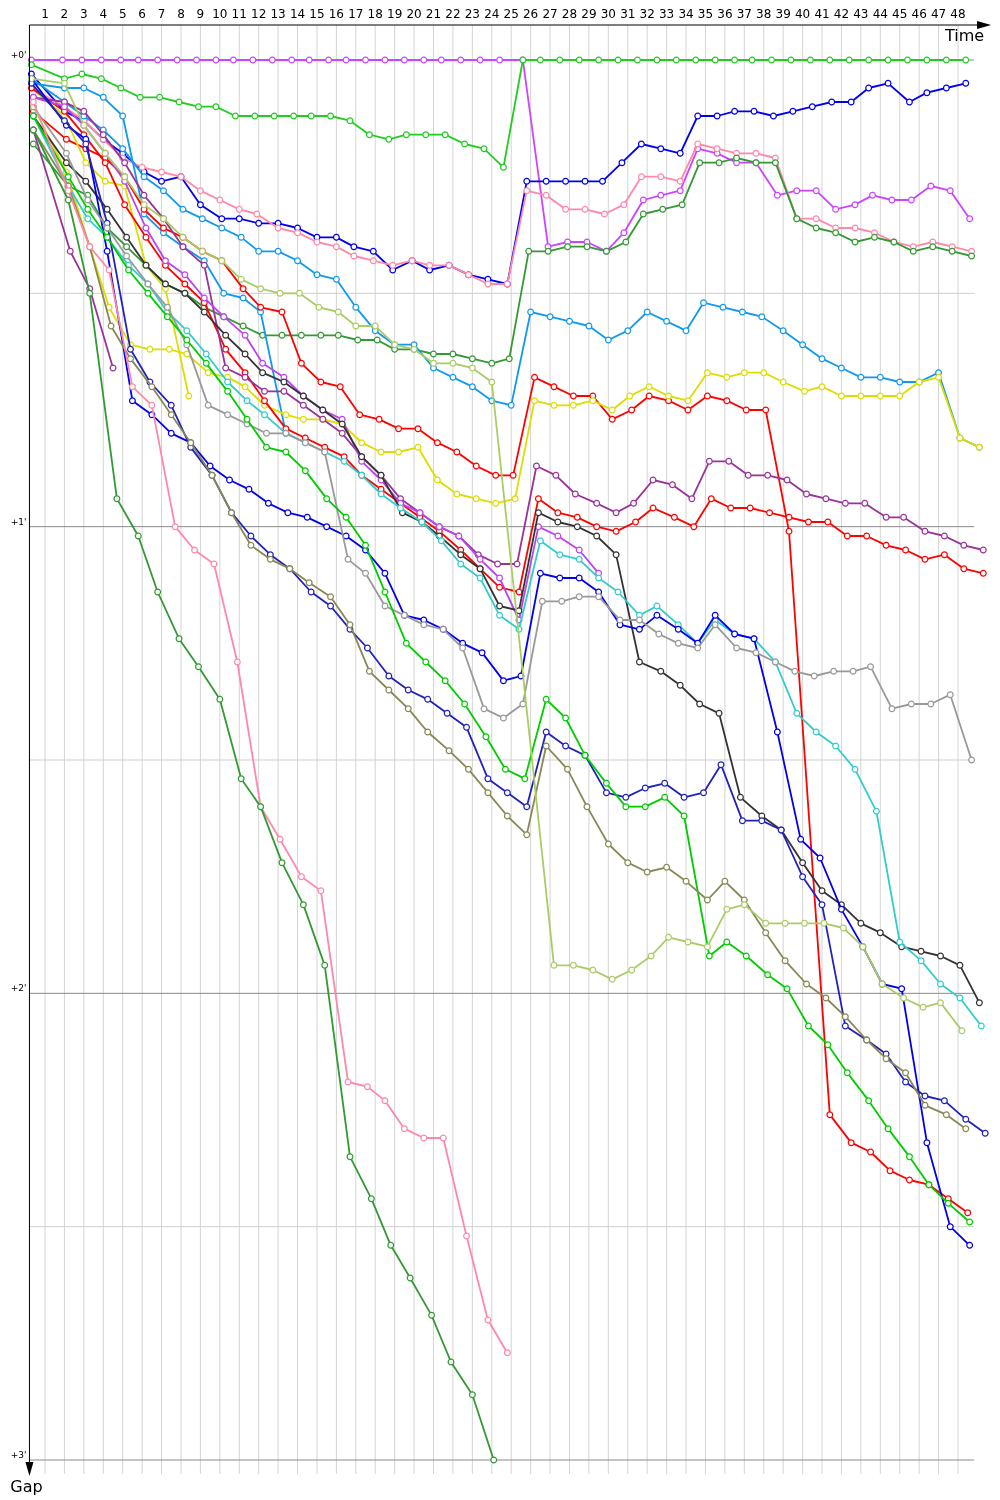  What do you see at coordinates (472, 14) in the screenshot?
I see `x-tick-label: 23` at bounding box center [472, 14].